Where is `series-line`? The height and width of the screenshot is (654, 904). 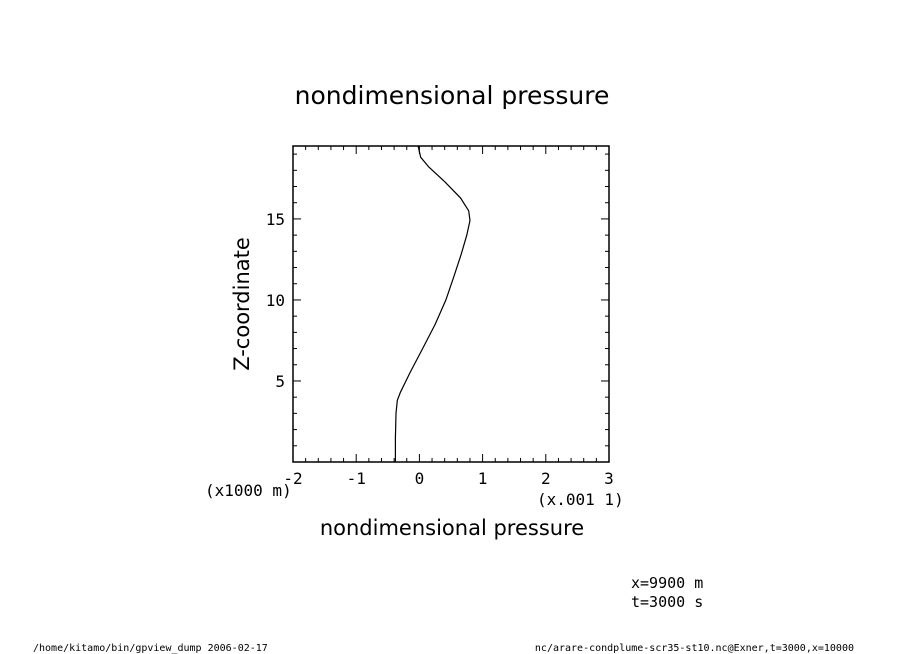
series-line is located at coordinates (432, 303).